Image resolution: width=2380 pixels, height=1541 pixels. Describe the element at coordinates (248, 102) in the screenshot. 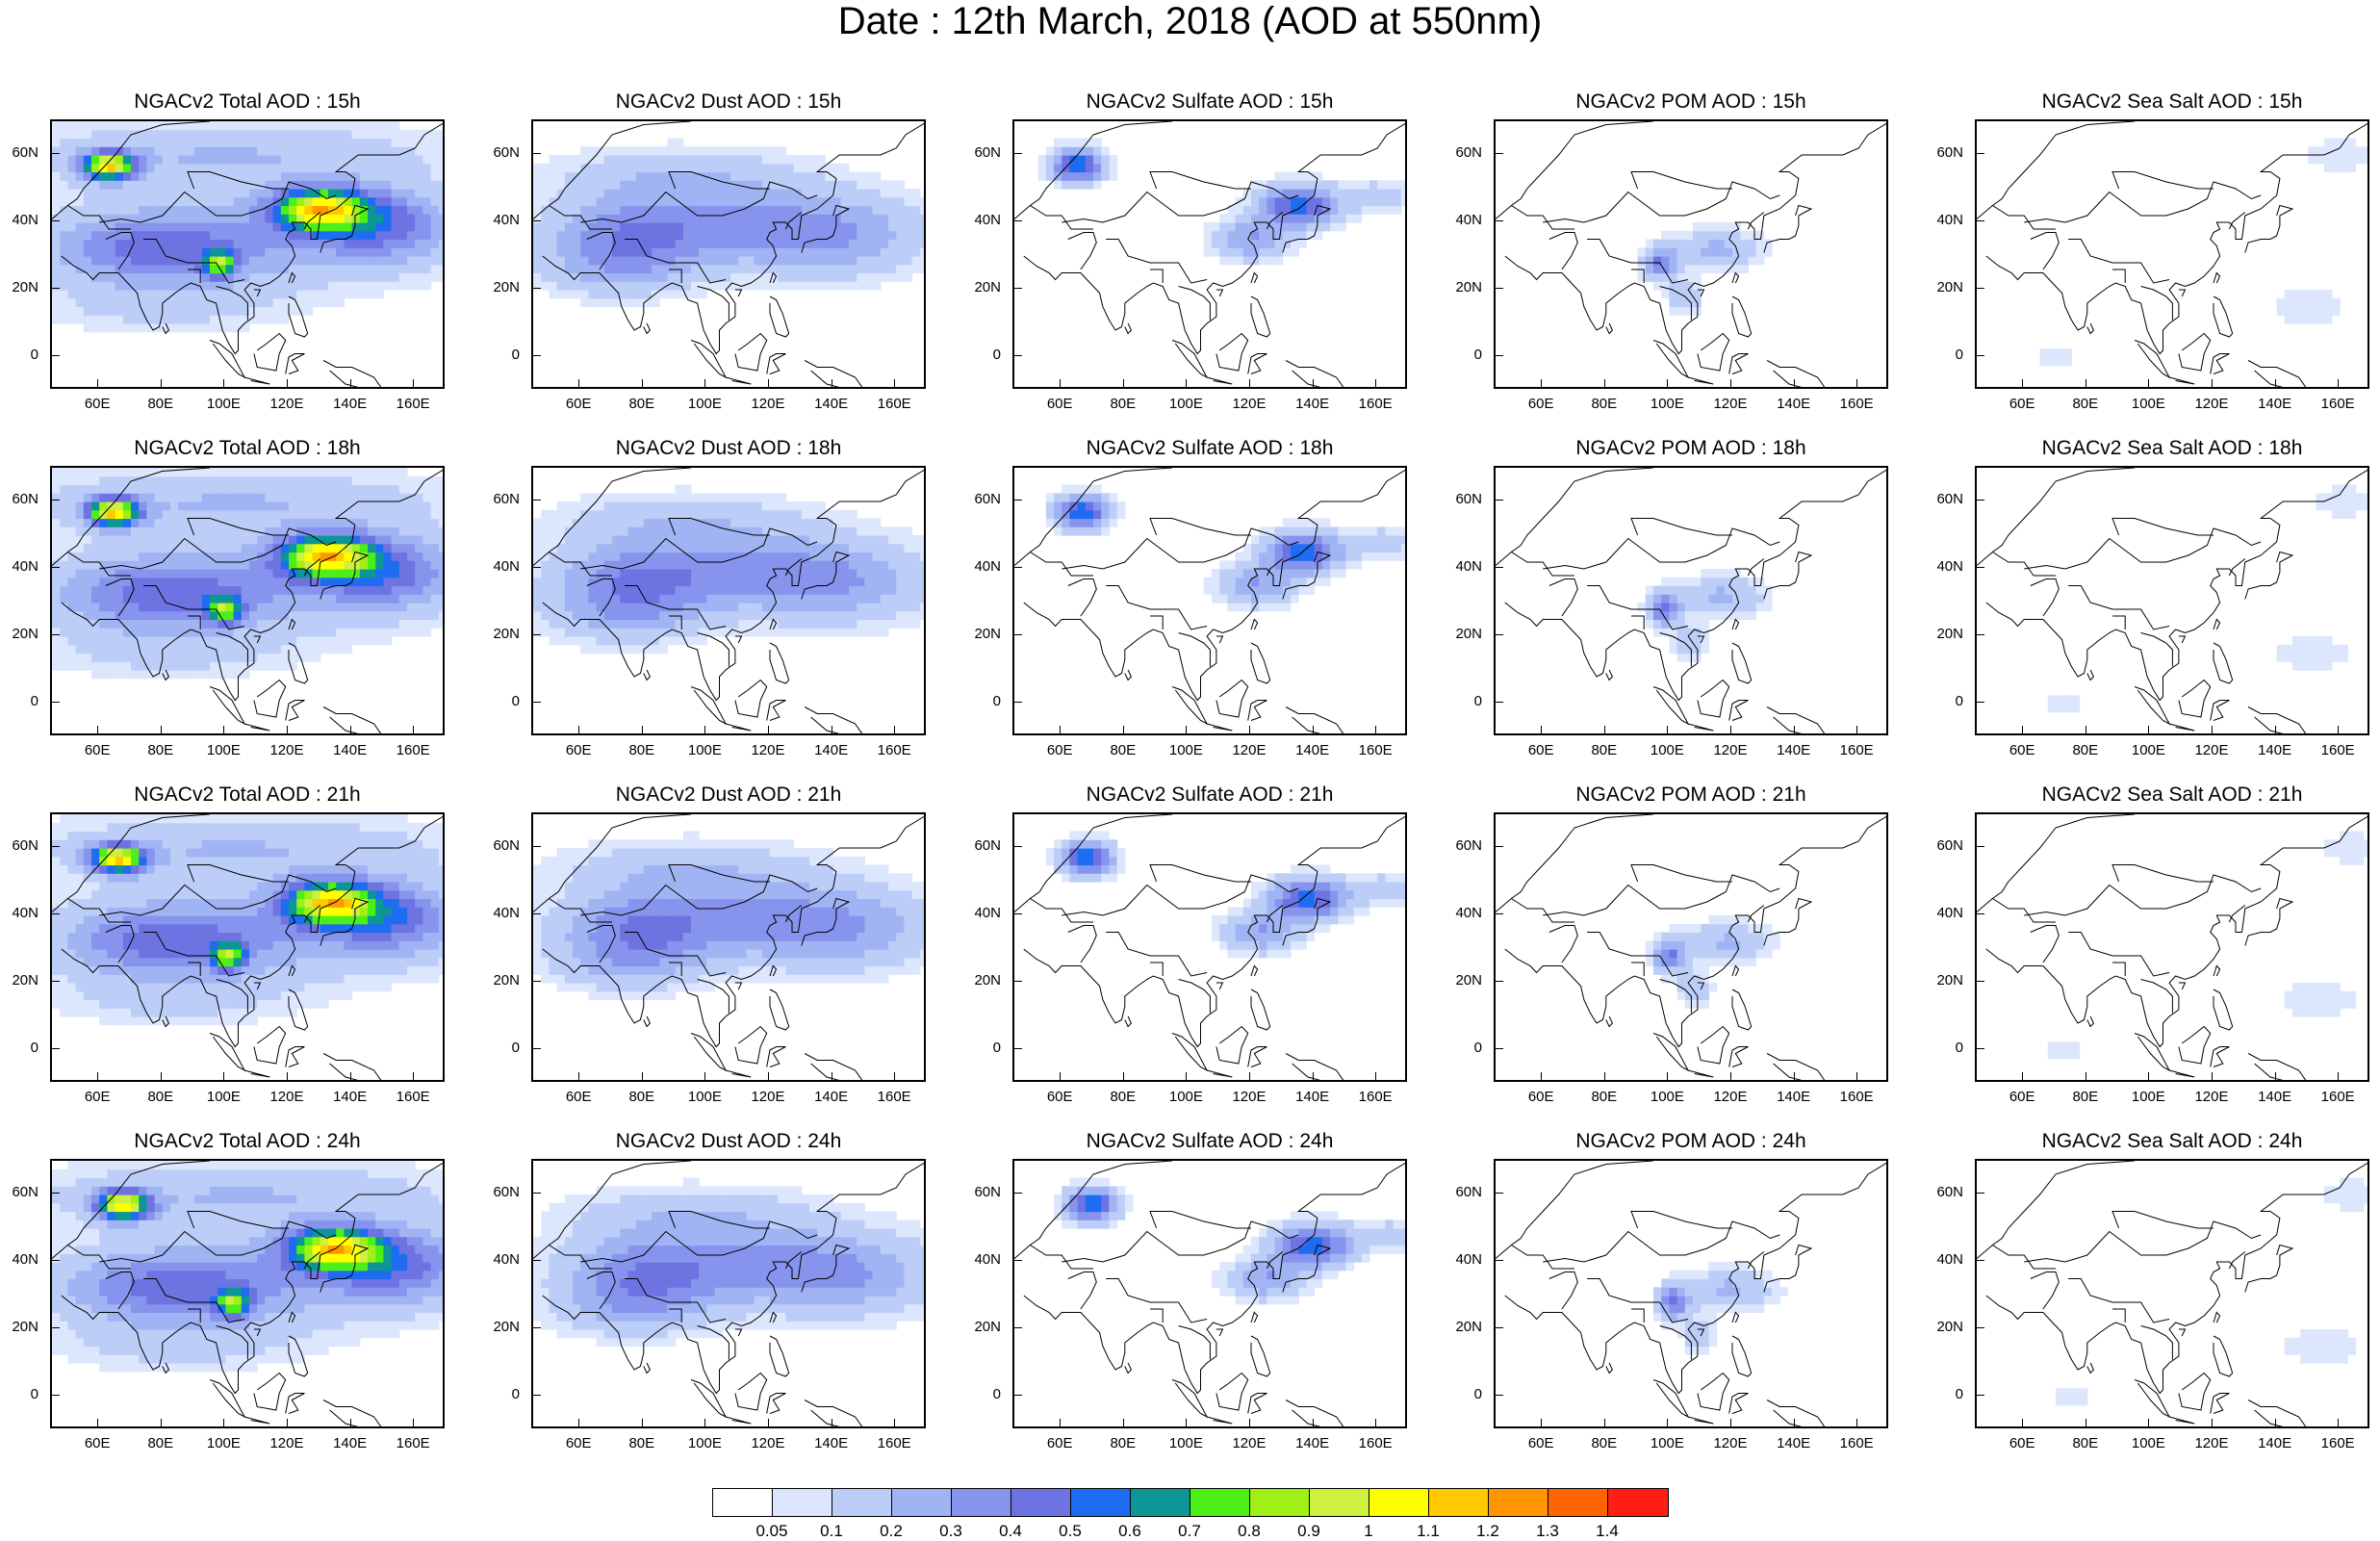

I see `panel-title: NGACv2 Total AOD : 15h` at that location.